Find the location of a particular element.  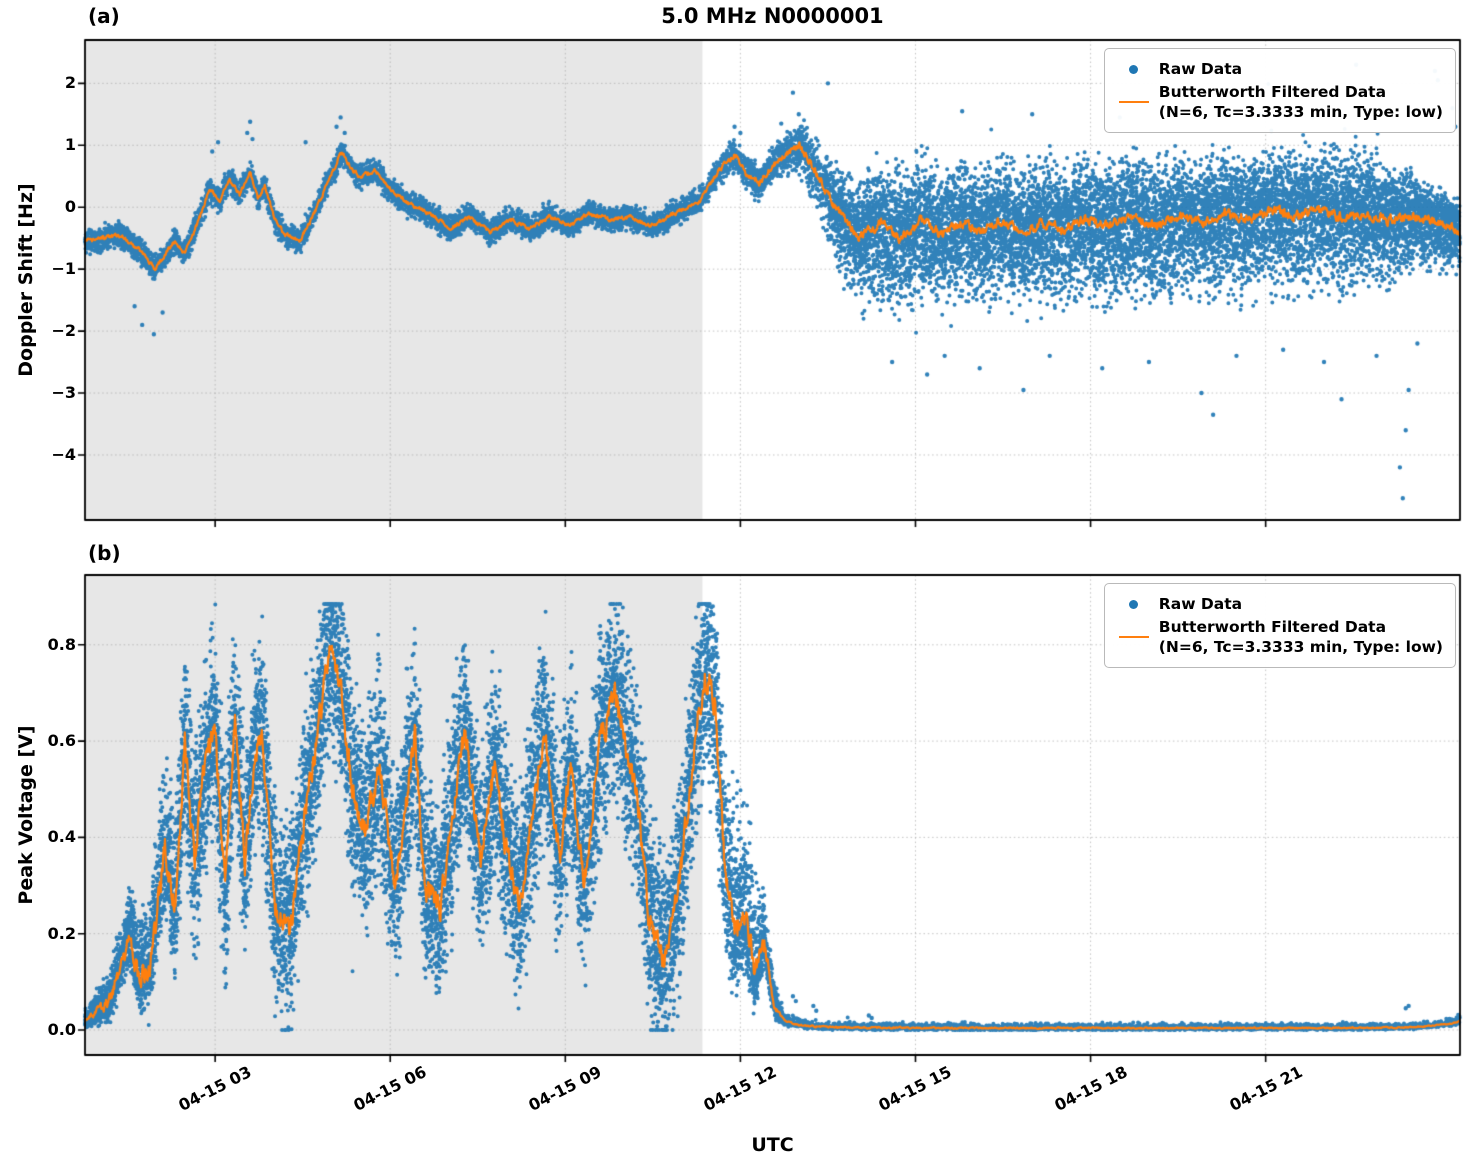

y-tick-label: 0.6 is located at coordinates (61, 741).